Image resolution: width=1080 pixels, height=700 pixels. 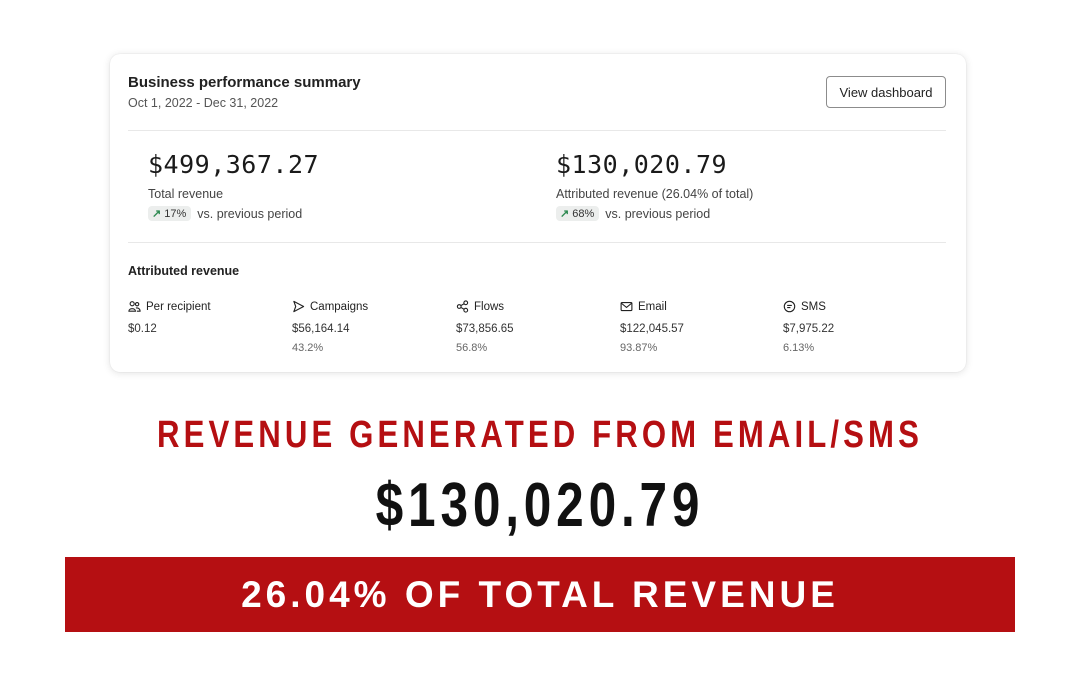 What do you see at coordinates (169, 318) in the screenshot?
I see `column-per-recipient: Per recipient $0.12` at bounding box center [169, 318].